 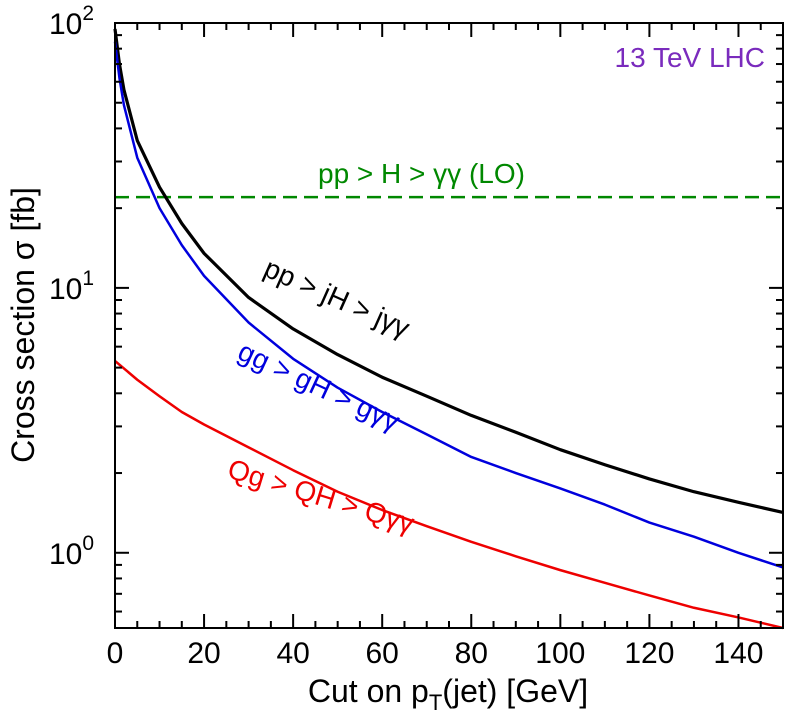 I want to click on x-axis-title: Cut on pT(jet) [GeV], so click(x=448, y=694).